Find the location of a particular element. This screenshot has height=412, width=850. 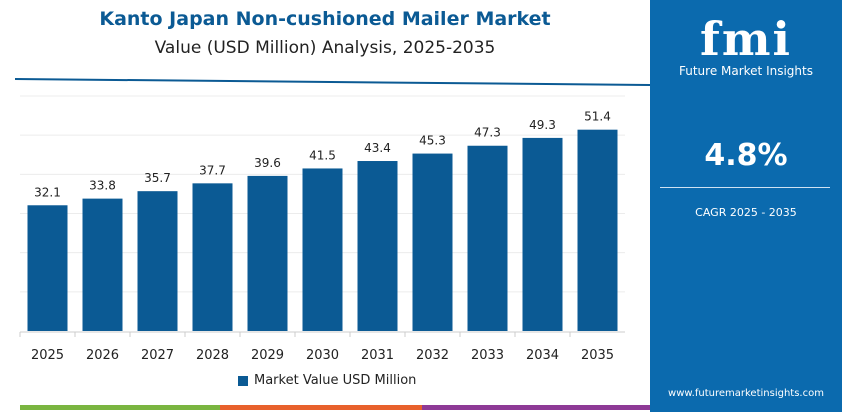

x-tick-2029: 2029 is located at coordinates (267, 355).